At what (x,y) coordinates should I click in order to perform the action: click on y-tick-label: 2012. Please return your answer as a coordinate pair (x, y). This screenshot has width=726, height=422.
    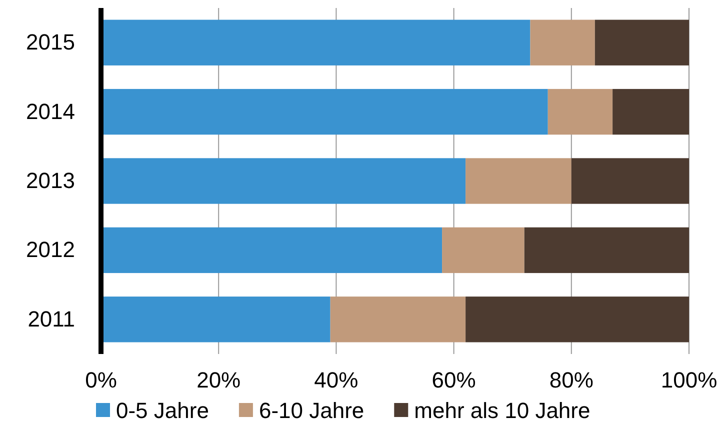
    Looking at the image, I should click on (50, 249).